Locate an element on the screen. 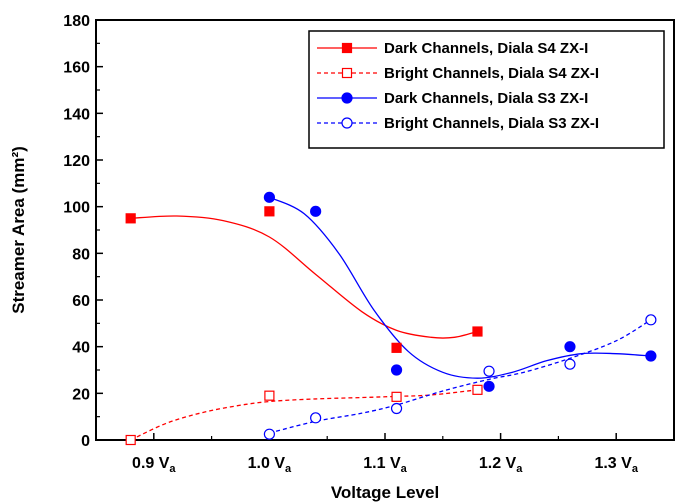 This screenshot has width=677, height=502. x-tick-label: 0.9 Va is located at coordinates (154, 465).